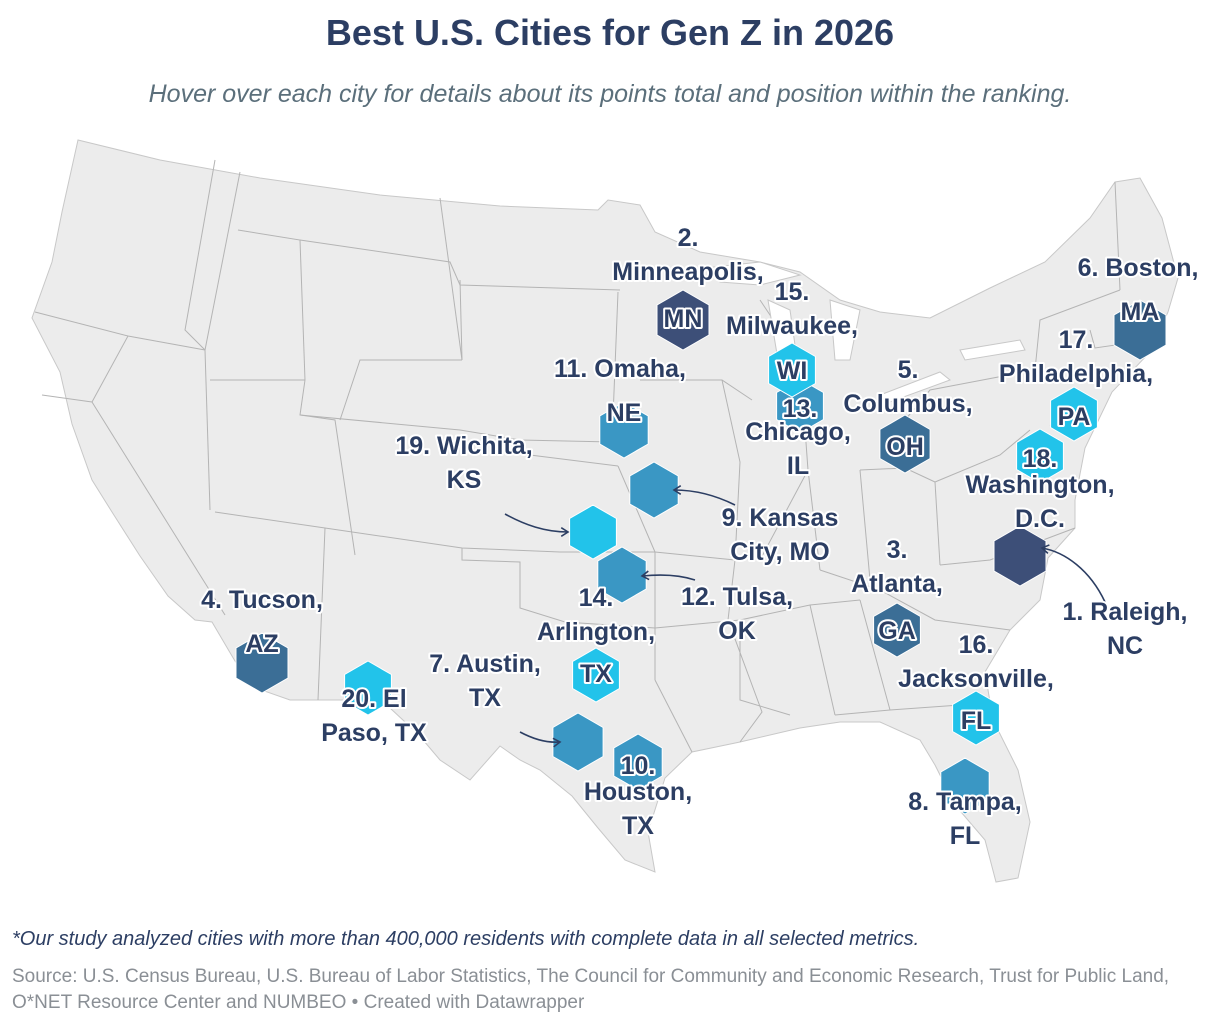 This screenshot has width=1220, height=1026. I want to click on city-hex-washington-d-c, so click(1040, 456).